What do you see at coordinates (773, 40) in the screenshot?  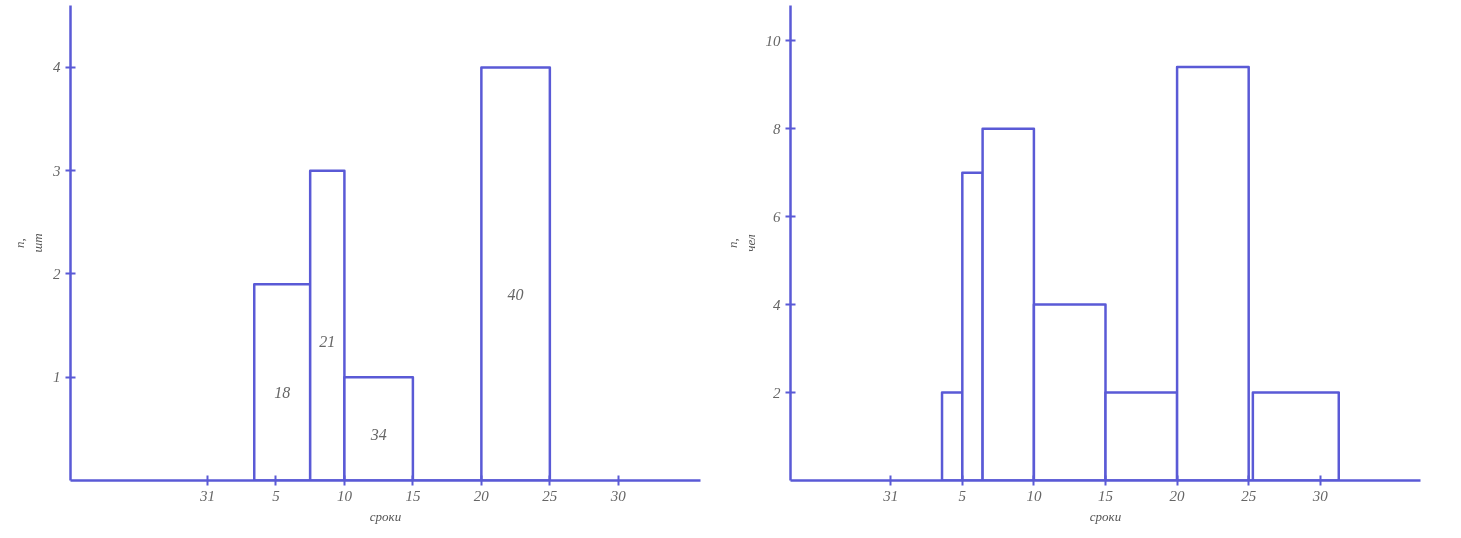 I see `y-tick-label: 10` at bounding box center [773, 40].